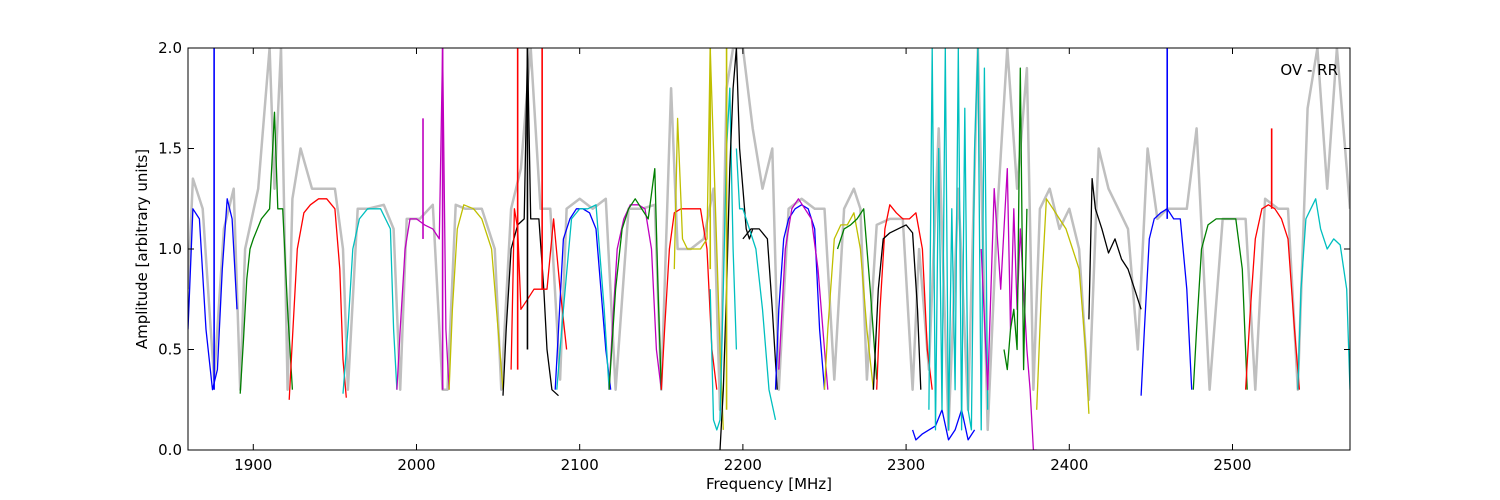  What do you see at coordinates (1069, 465) in the screenshot?
I see `x-tick-label: 2400` at bounding box center [1069, 465].